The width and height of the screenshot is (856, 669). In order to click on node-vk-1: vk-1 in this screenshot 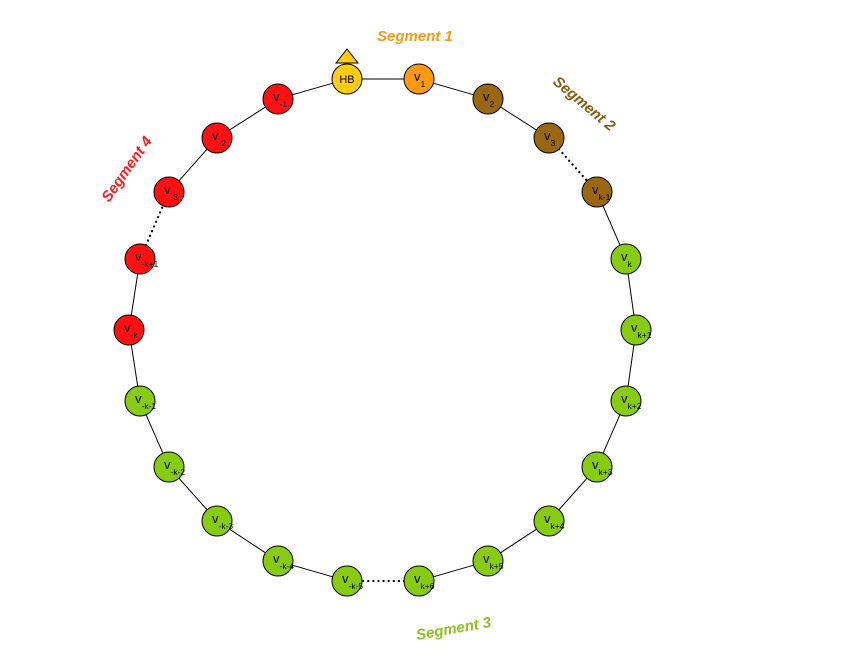, I will do `click(597, 192)`.